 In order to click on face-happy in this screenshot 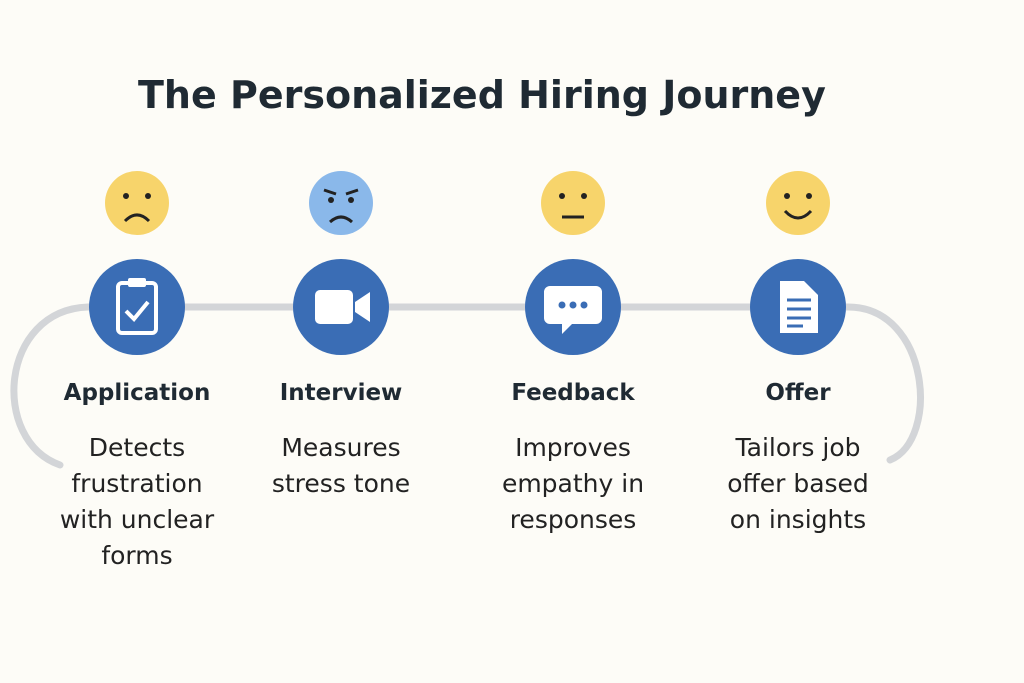, I will do `click(798, 203)`.